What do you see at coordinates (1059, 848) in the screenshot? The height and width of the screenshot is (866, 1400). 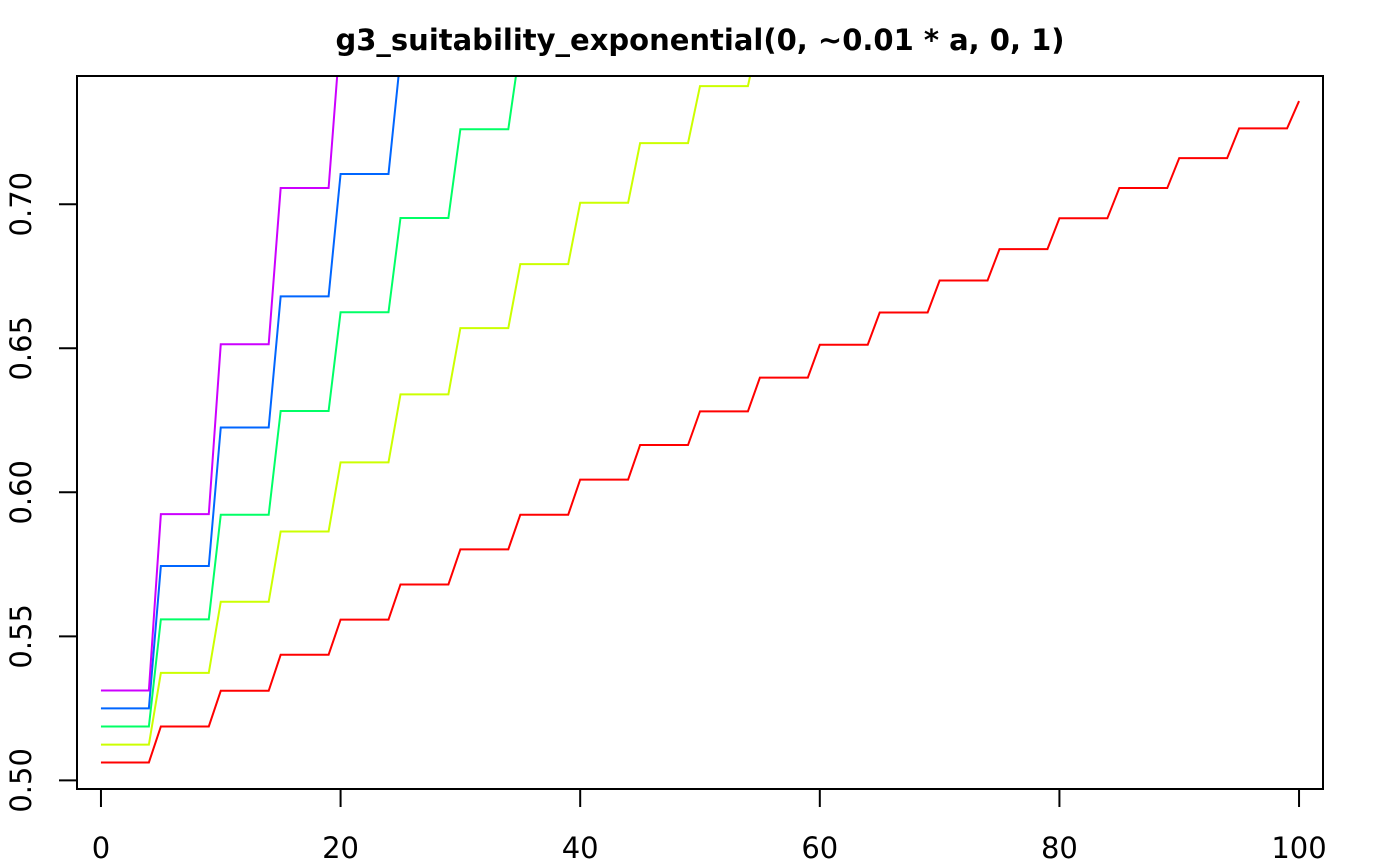 I see `x-tick-label: 80` at bounding box center [1059, 848].